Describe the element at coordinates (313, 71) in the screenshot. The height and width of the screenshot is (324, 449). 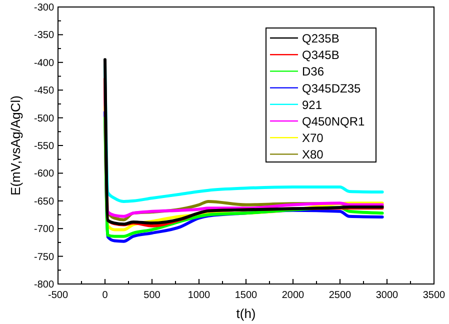
I see `legend-label: D36` at that location.